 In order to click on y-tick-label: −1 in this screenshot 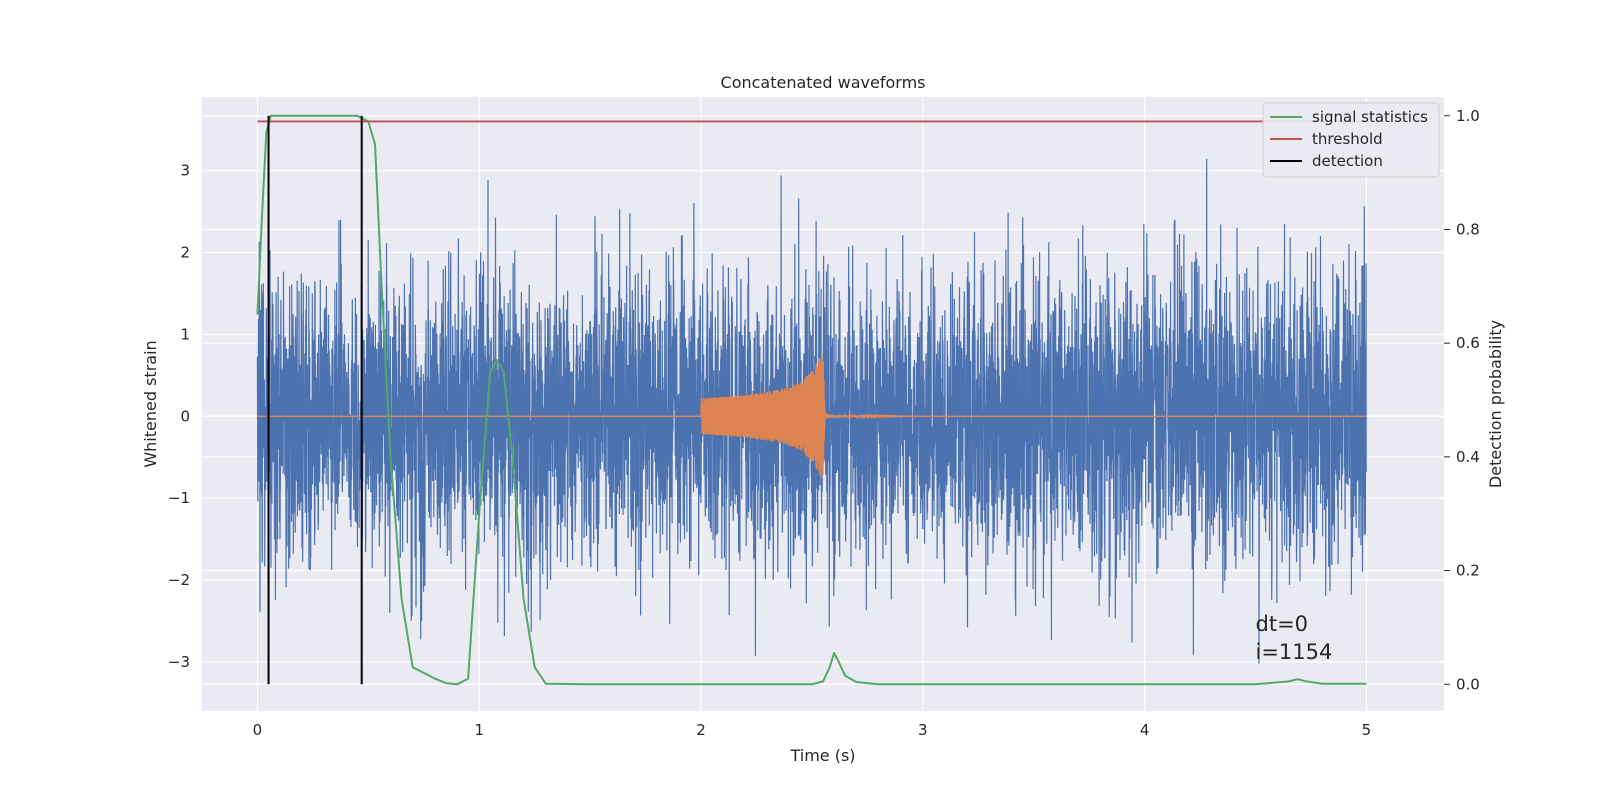, I will do `click(179, 498)`.